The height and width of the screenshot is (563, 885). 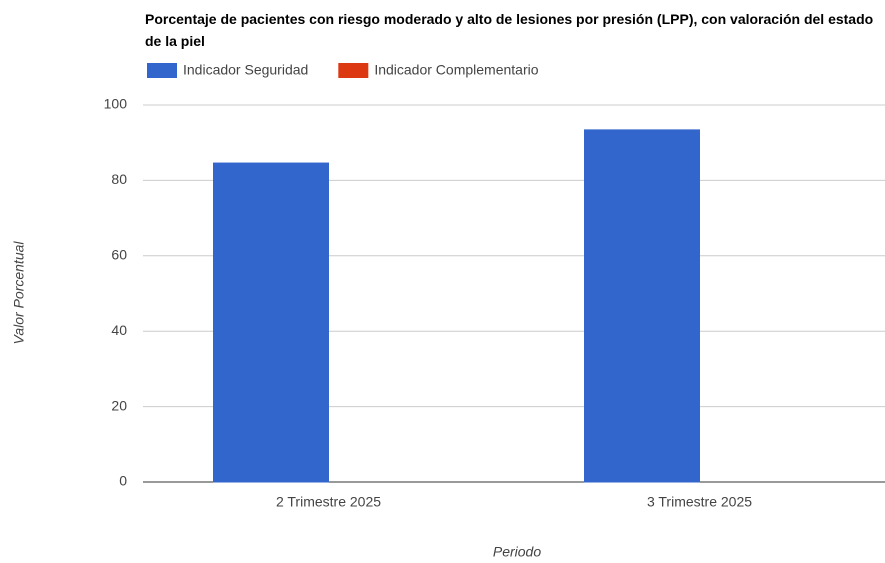 I want to click on y-tick-label: 40, so click(x=119, y=330).